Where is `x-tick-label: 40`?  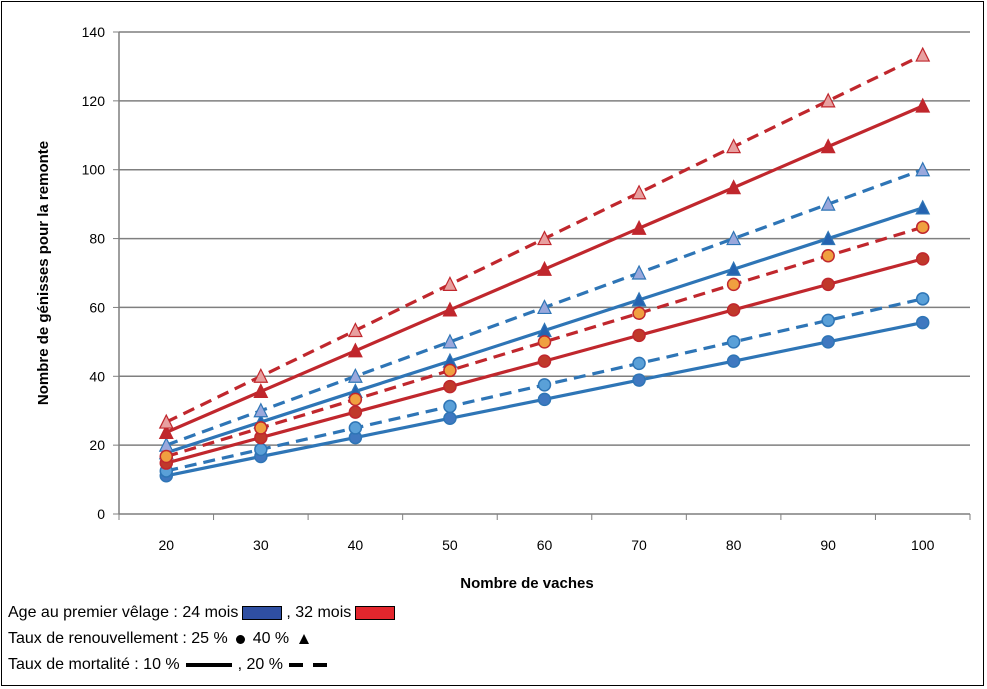
x-tick-label: 40 is located at coordinates (356, 545).